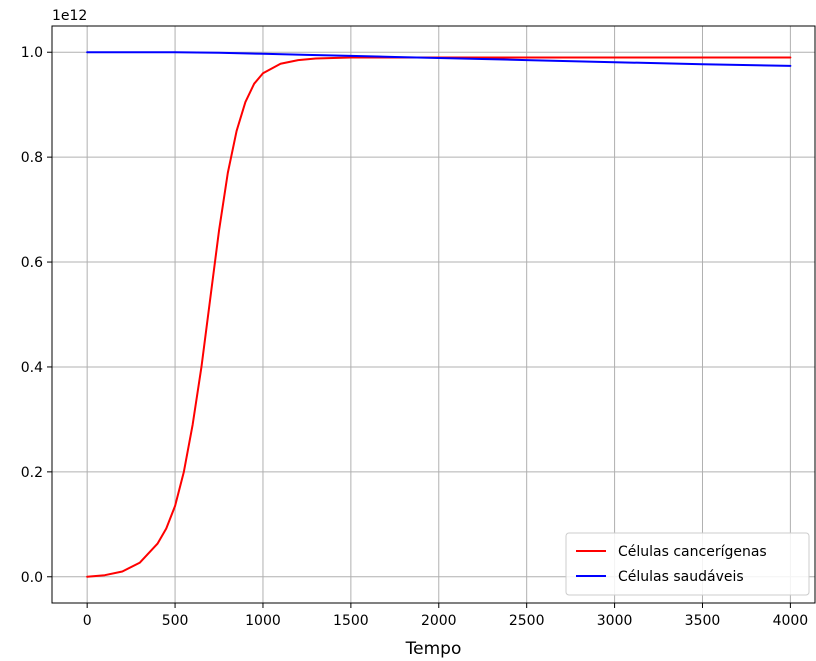 This screenshot has width=816, height=661. Describe the element at coordinates (32, 368) in the screenshot. I see `y-tick-label: 0.4` at that location.